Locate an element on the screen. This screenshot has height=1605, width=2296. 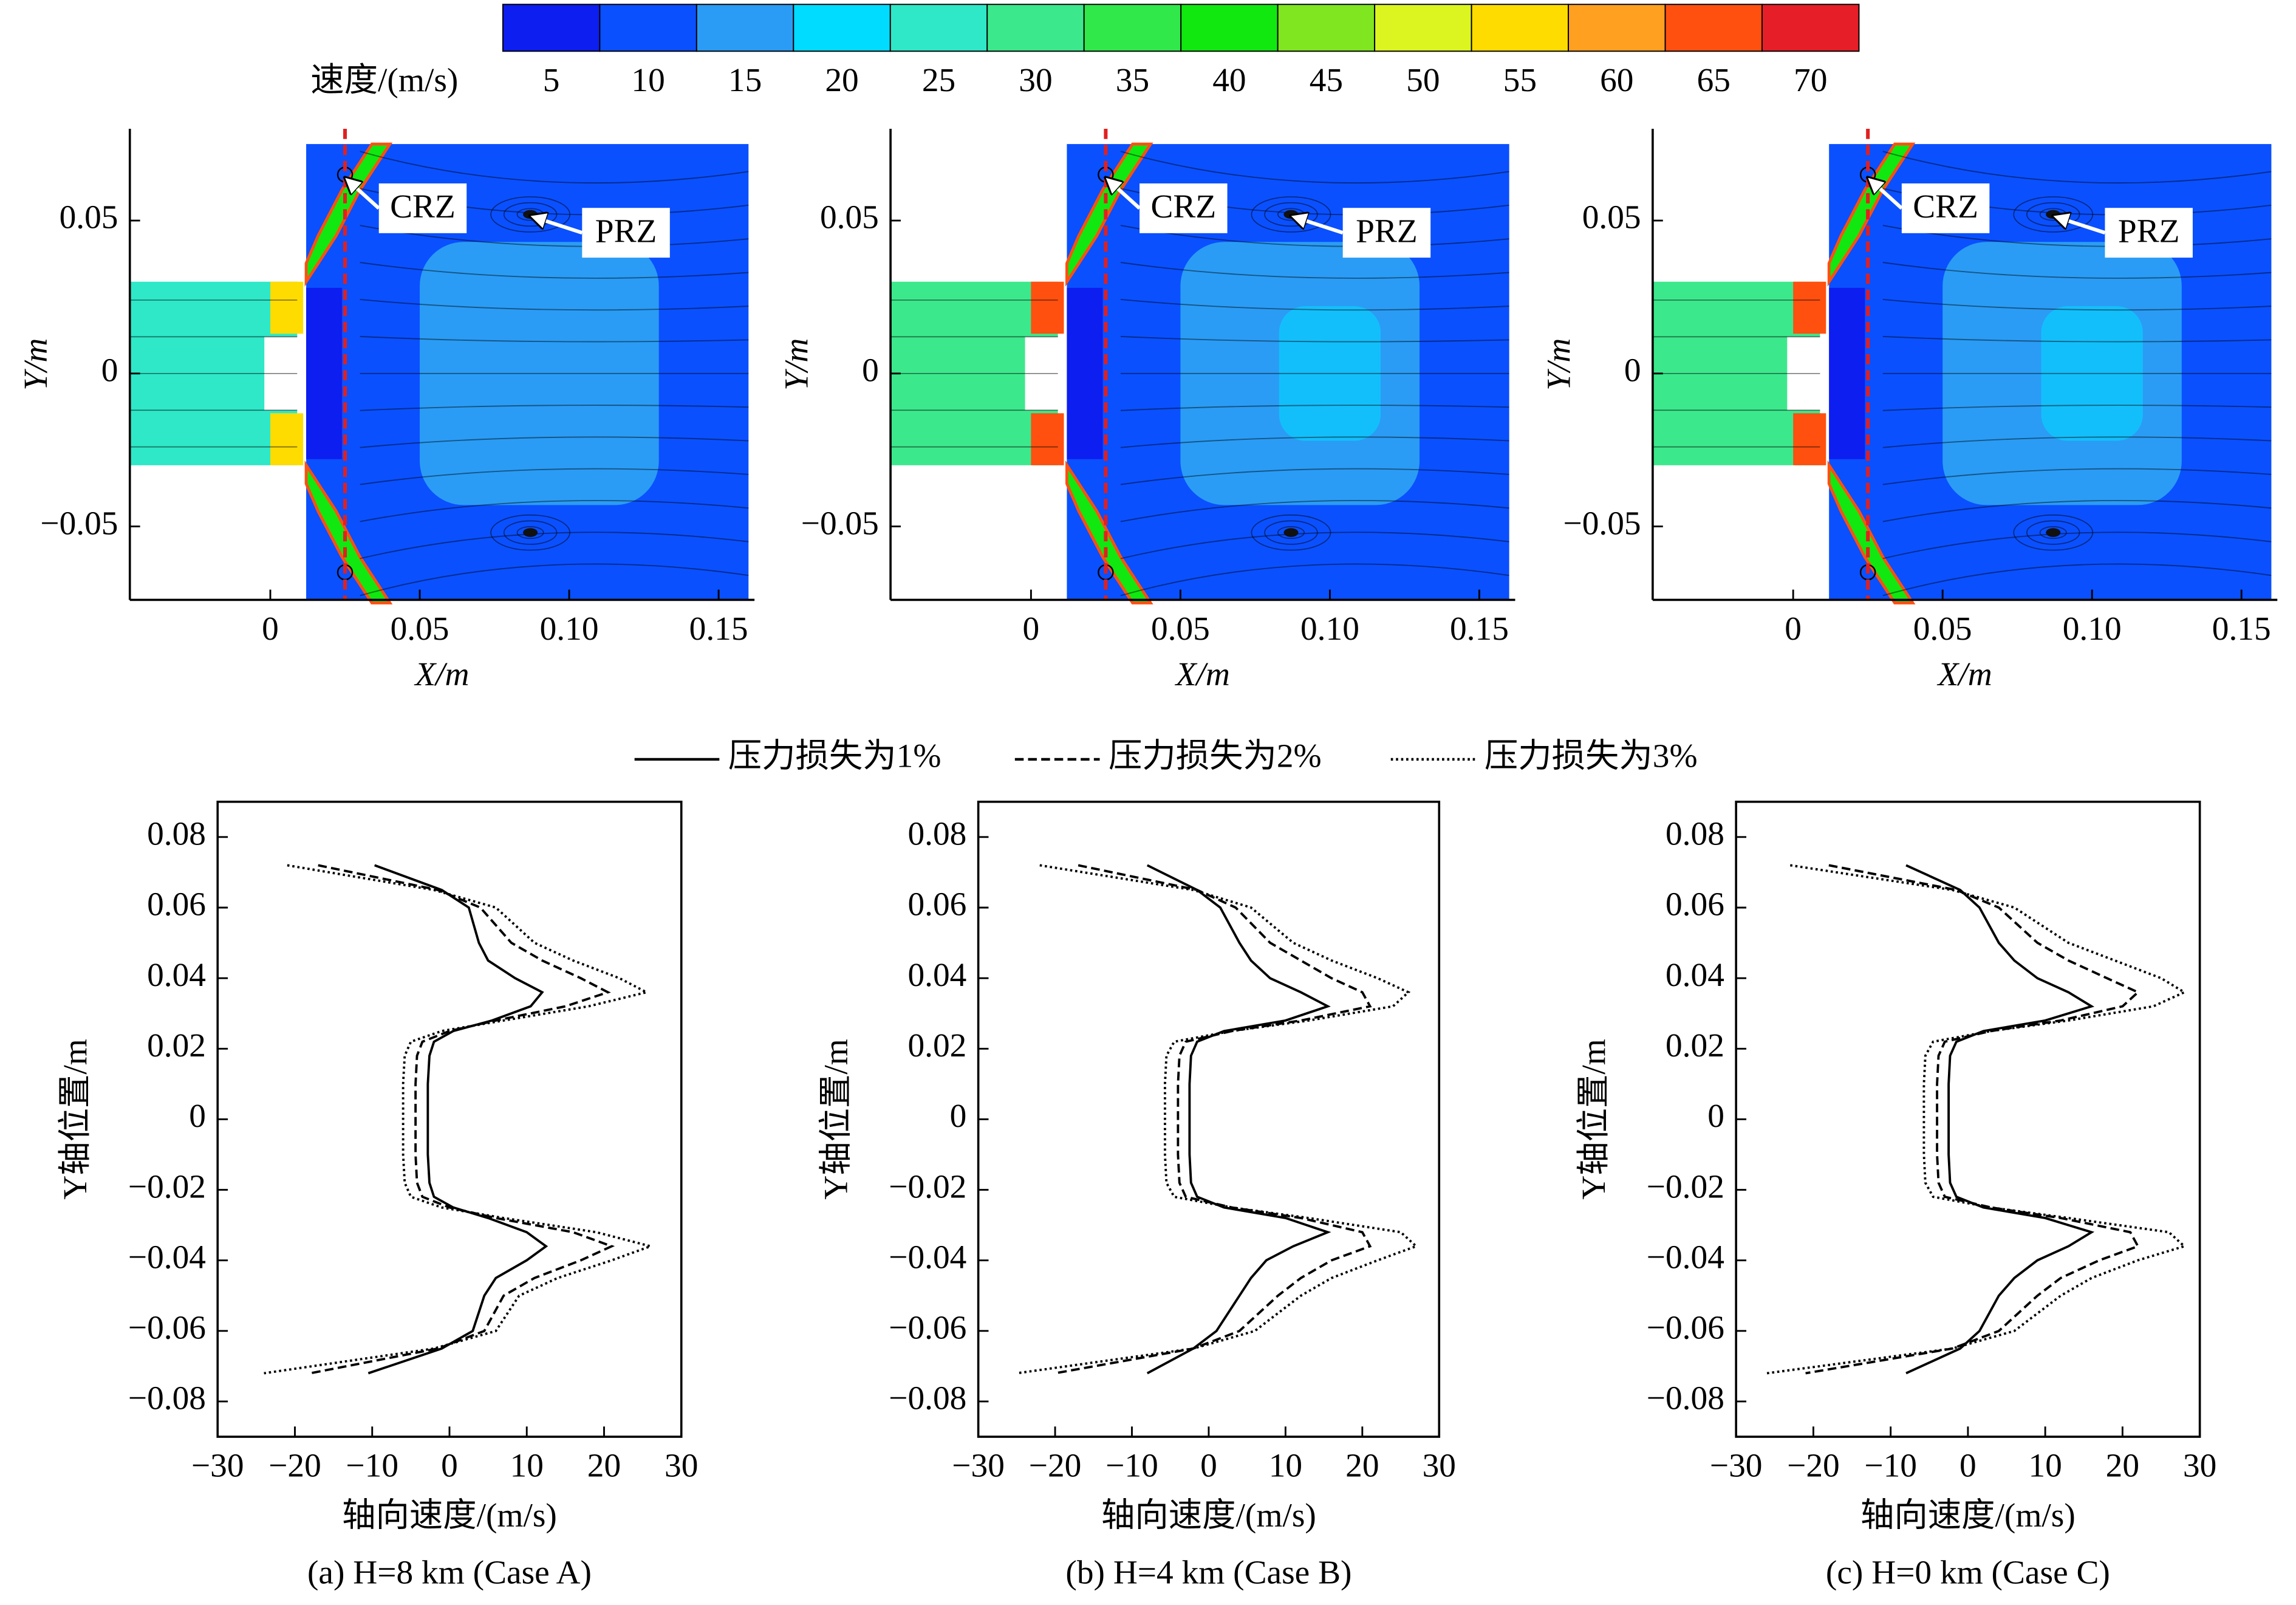
colorbar-tick-label: 60 is located at coordinates (1616, 79).